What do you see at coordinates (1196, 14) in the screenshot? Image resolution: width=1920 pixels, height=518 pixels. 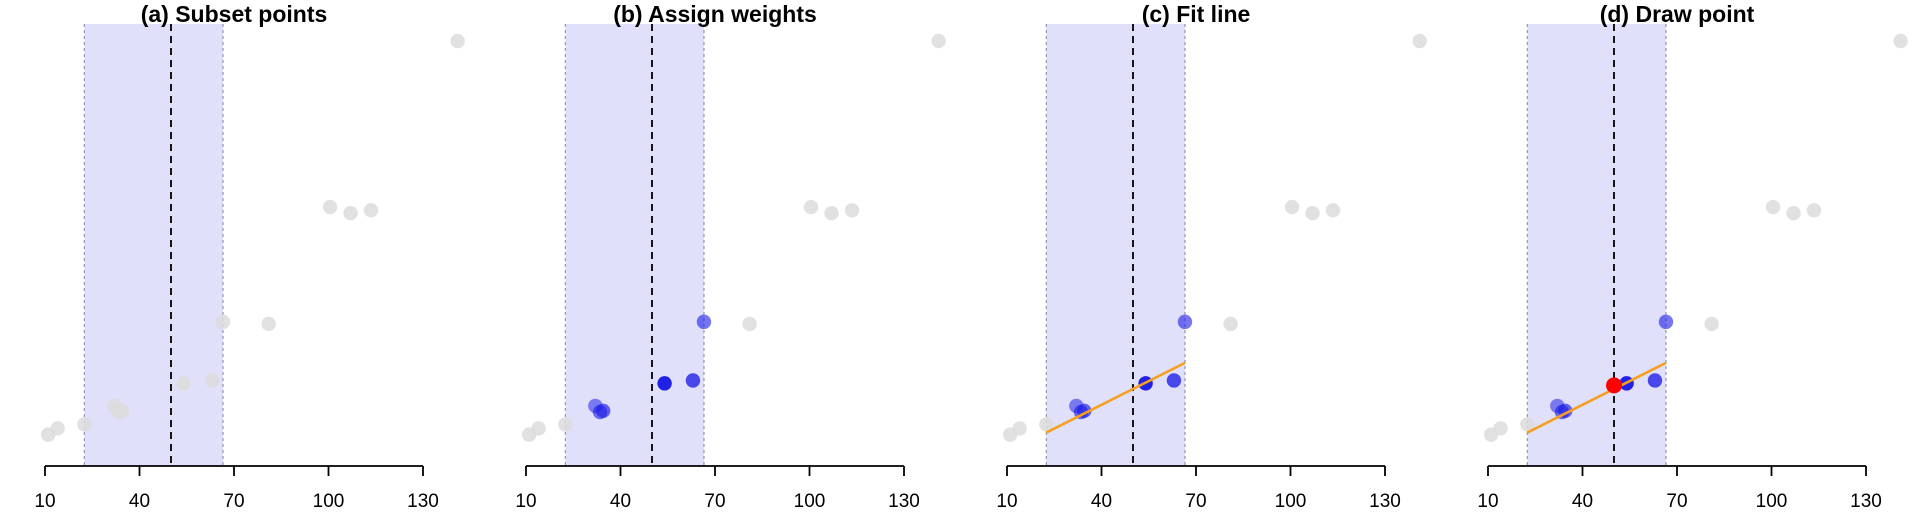 I see `panel-title: (c) Fit line` at bounding box center [1196, 14].